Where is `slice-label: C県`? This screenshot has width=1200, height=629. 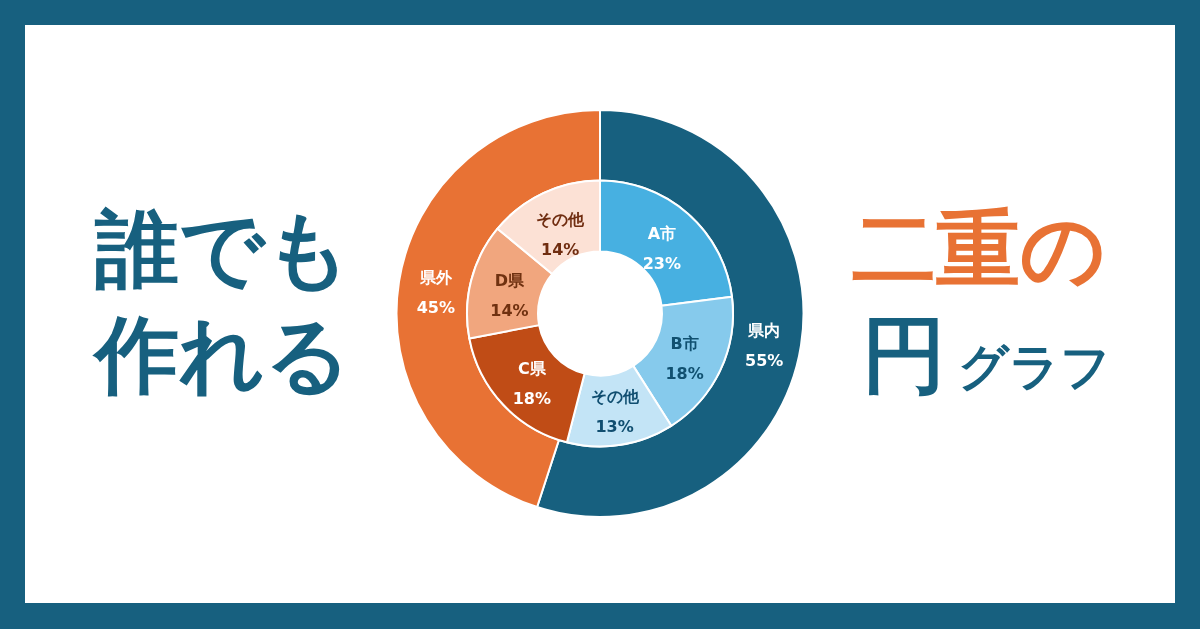
slice-label: C県 is located at coordinates (532, 368).